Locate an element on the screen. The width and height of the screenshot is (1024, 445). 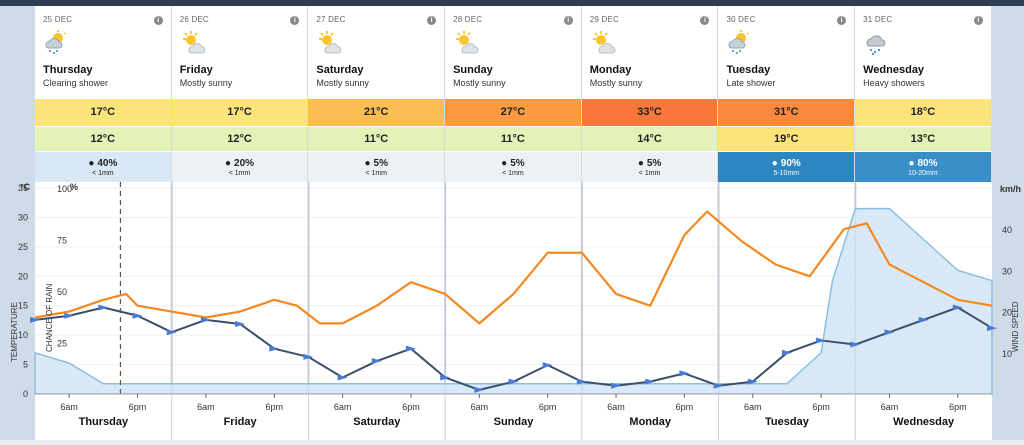
rain-percent: 20% is located at coordinates (244, 163).